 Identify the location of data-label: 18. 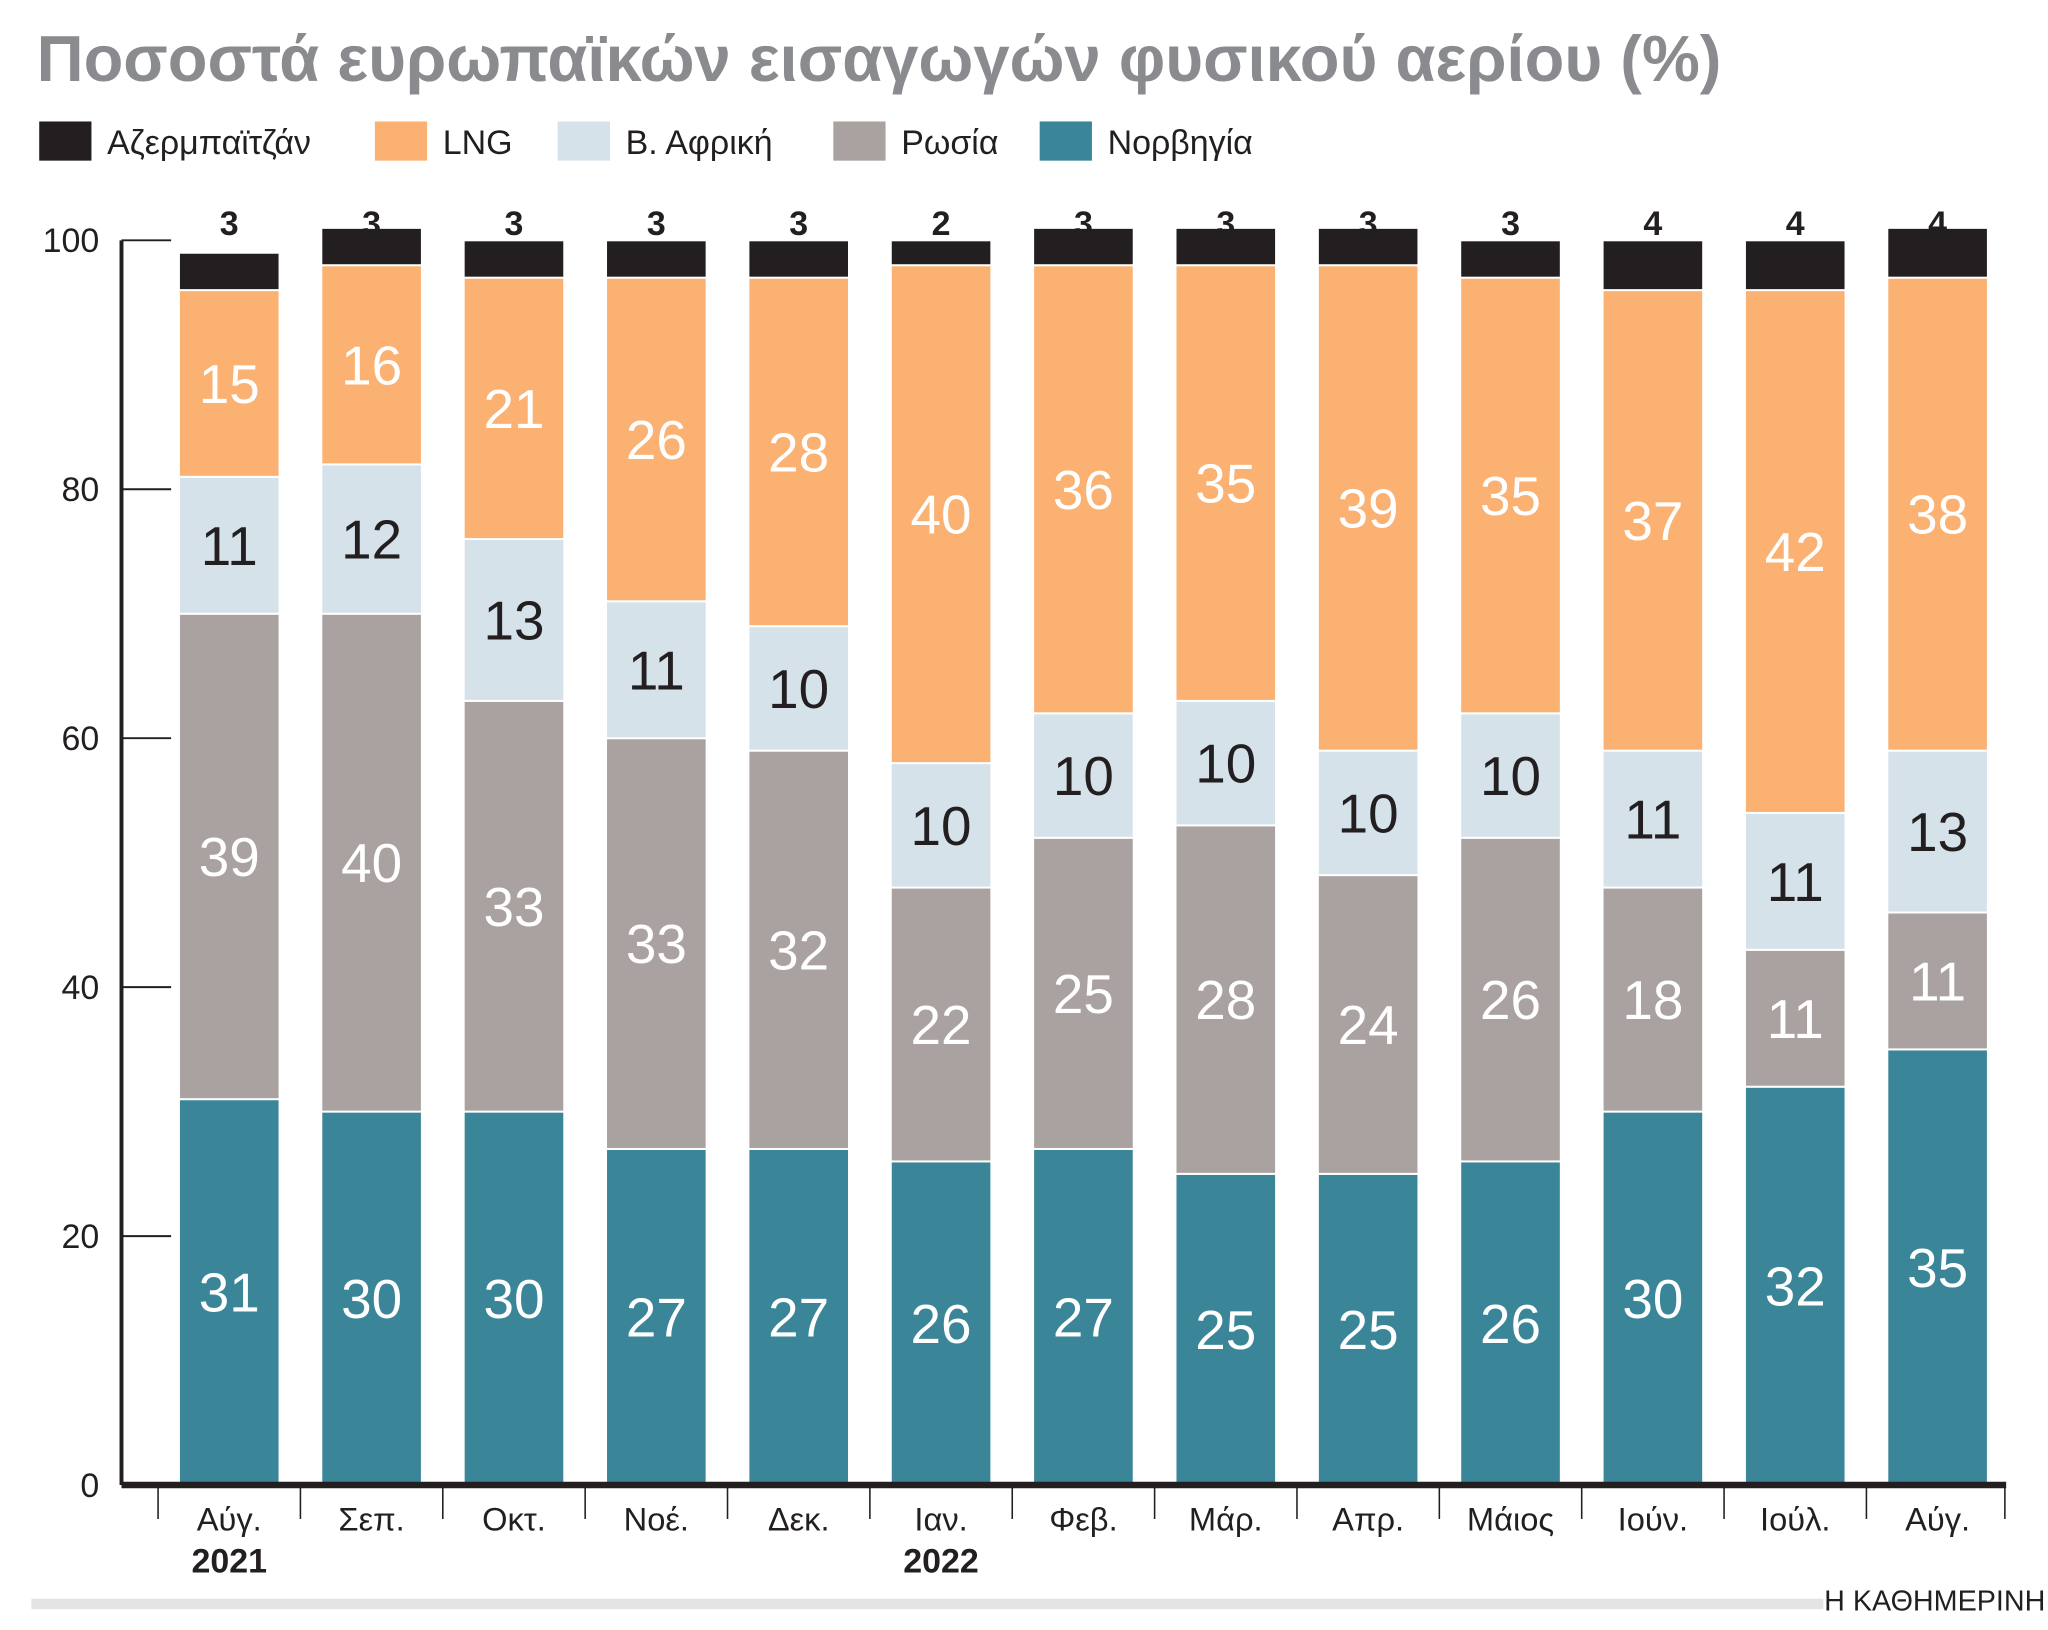
(1652, 1000).